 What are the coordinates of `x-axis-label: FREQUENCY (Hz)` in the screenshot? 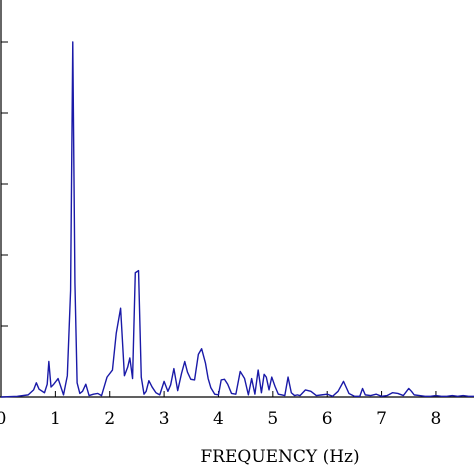 It's located at (279, 457).